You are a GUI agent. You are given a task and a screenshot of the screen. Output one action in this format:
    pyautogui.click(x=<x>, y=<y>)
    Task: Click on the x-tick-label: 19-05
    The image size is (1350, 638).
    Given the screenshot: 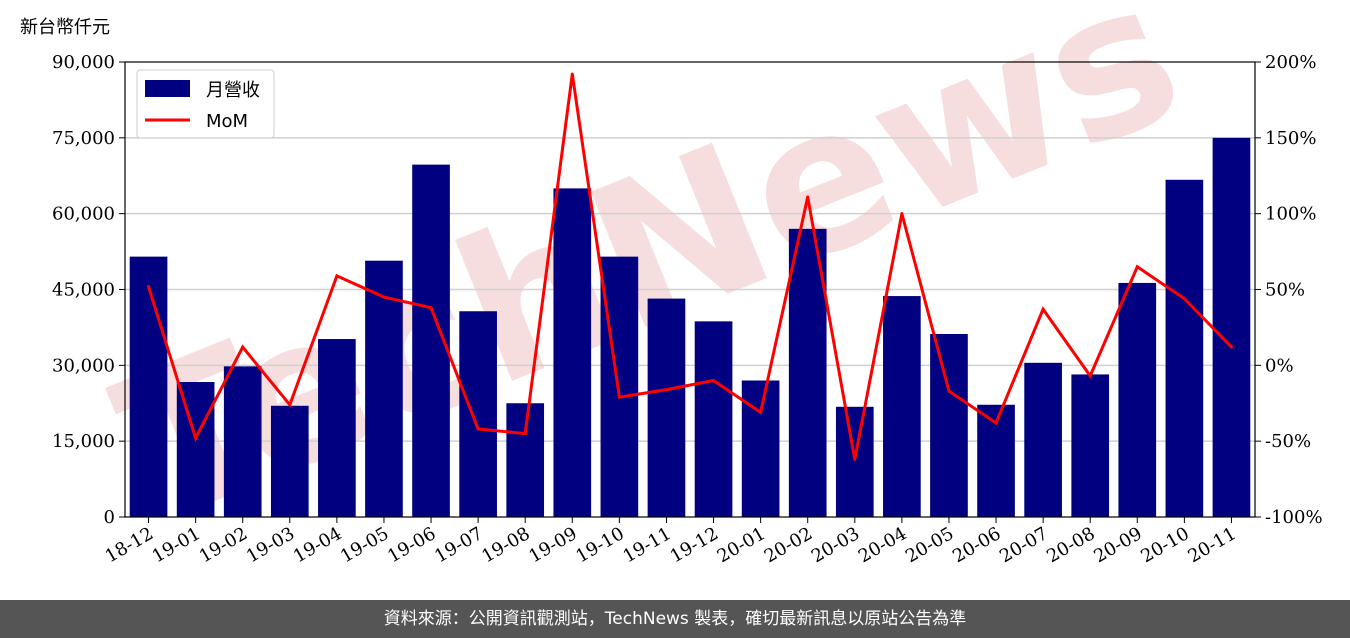 What is the action you would take?
    pyautogui.click(x=364, y=545)
    